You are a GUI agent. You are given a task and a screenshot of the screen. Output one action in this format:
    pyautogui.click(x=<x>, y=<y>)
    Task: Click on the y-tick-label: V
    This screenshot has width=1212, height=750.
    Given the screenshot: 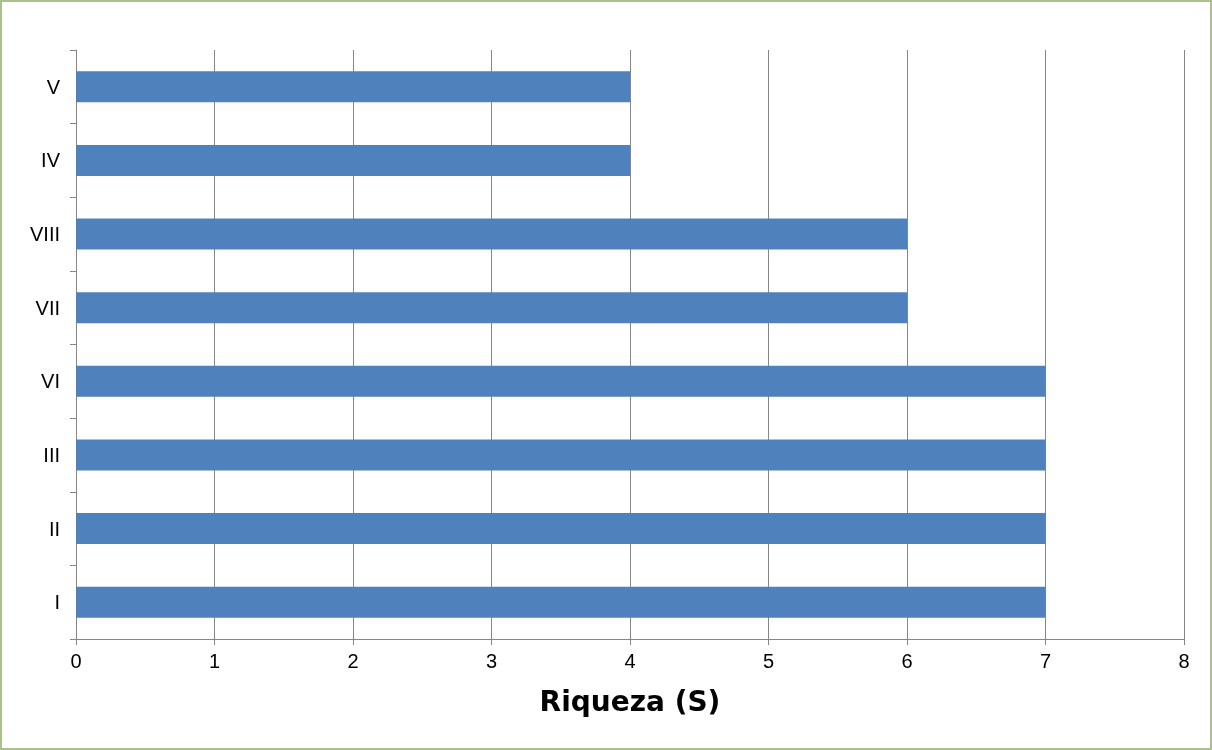 What is the action you would take?
    pyautogui.click(x=53, y=86)
    